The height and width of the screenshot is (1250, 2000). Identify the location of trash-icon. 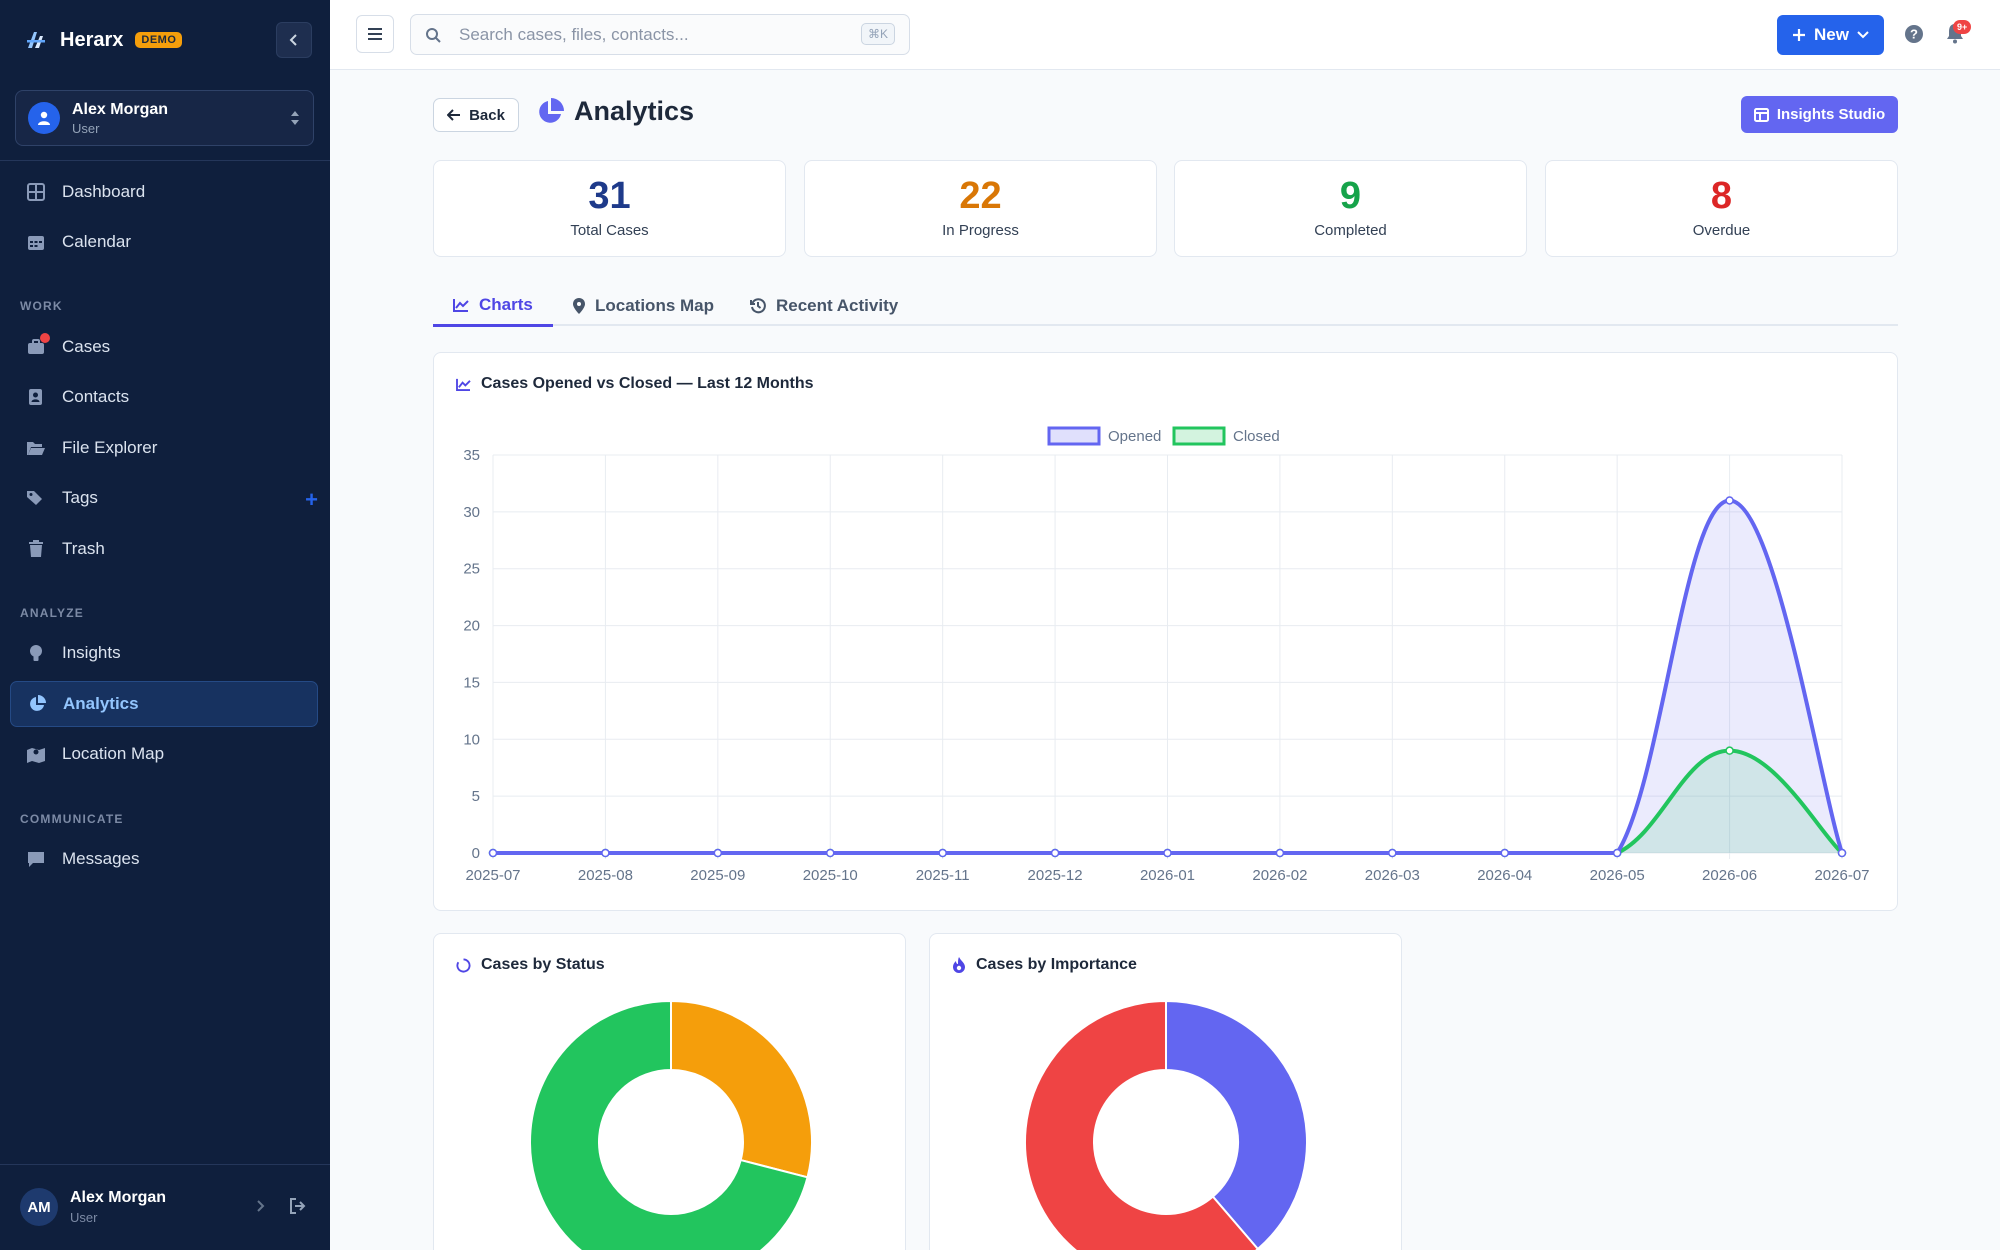
(36, 549).